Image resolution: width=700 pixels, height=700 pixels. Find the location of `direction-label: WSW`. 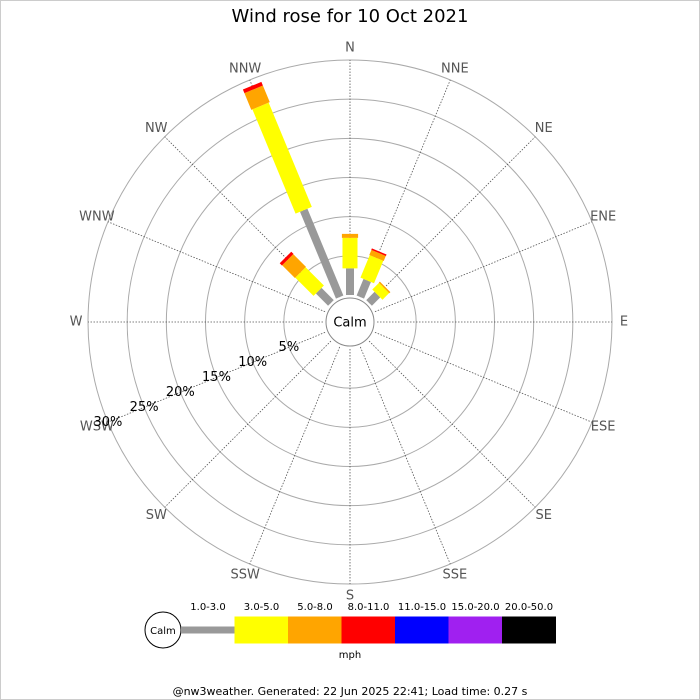

direction-label: WSW is located at coordinates (97, 426).